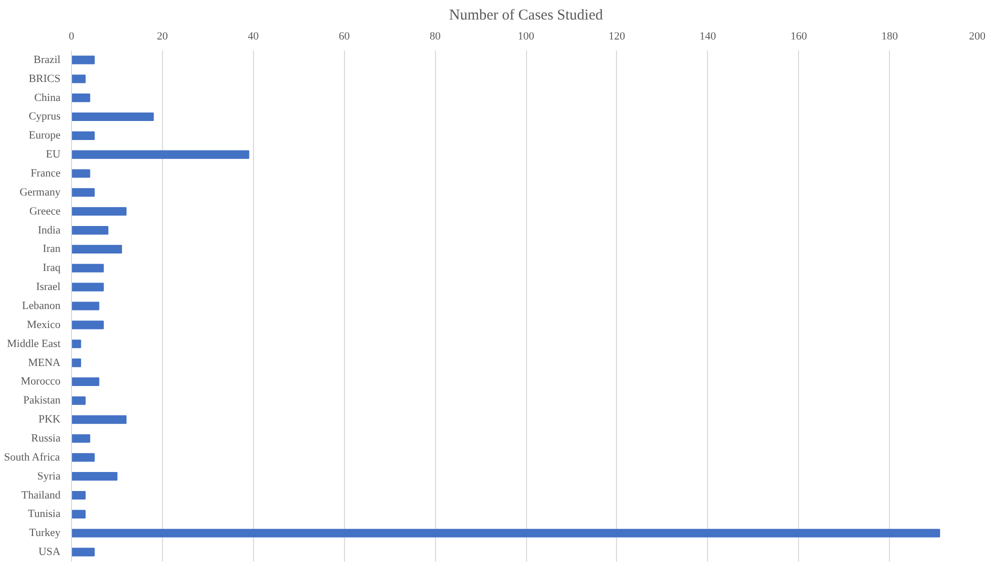  What do you see at coordinates (51, 268) in the screenshot?
I see `y-tick-label: Iraq` at bounding box center [51, 268].